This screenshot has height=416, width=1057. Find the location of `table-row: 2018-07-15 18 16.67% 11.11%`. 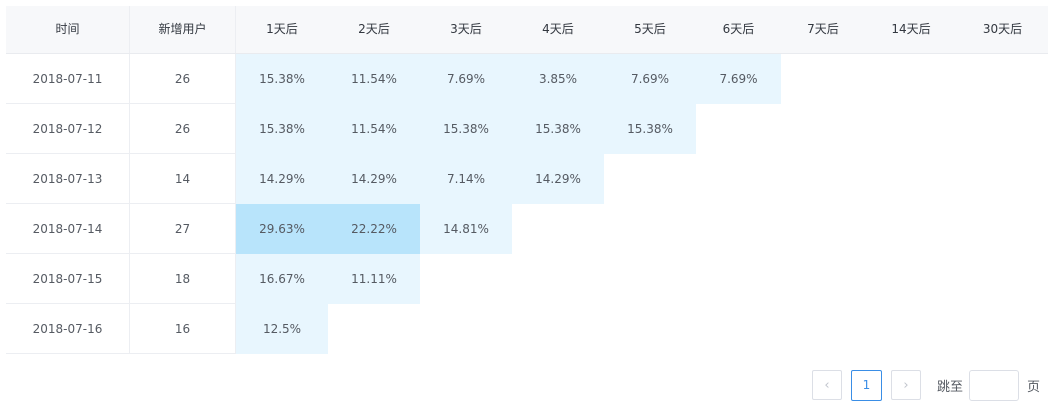

table-row: 2018-07-15 18 16.67% 11.11% is located at coordinates (527, 279).